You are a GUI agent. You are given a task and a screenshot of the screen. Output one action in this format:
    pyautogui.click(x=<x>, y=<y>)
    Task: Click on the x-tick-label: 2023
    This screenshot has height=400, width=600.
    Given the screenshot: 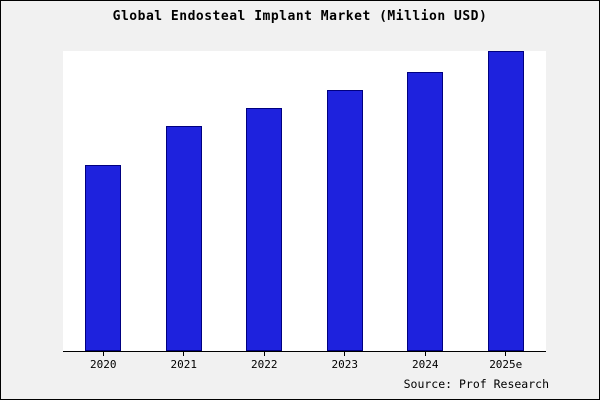 What is the action you would take?
    pyautogui.click(x=345, y=364)
    